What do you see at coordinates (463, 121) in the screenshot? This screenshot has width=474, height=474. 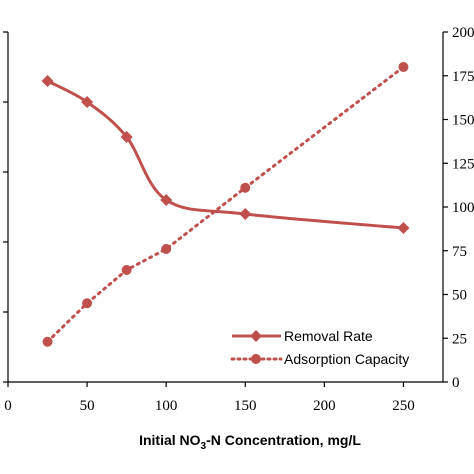 I see `right-y-tick-label: 150` at bounding box center [463, 121].